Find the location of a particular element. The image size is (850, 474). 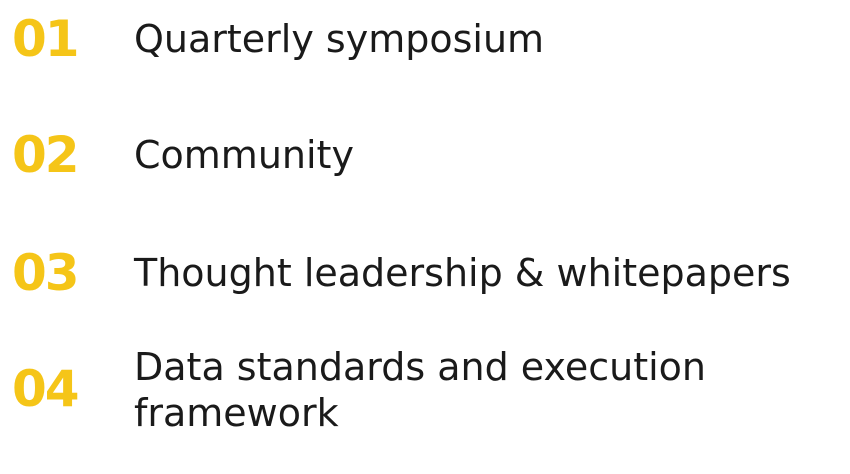

item-label: Quarterly symposium is located at coordinates (339, 39).